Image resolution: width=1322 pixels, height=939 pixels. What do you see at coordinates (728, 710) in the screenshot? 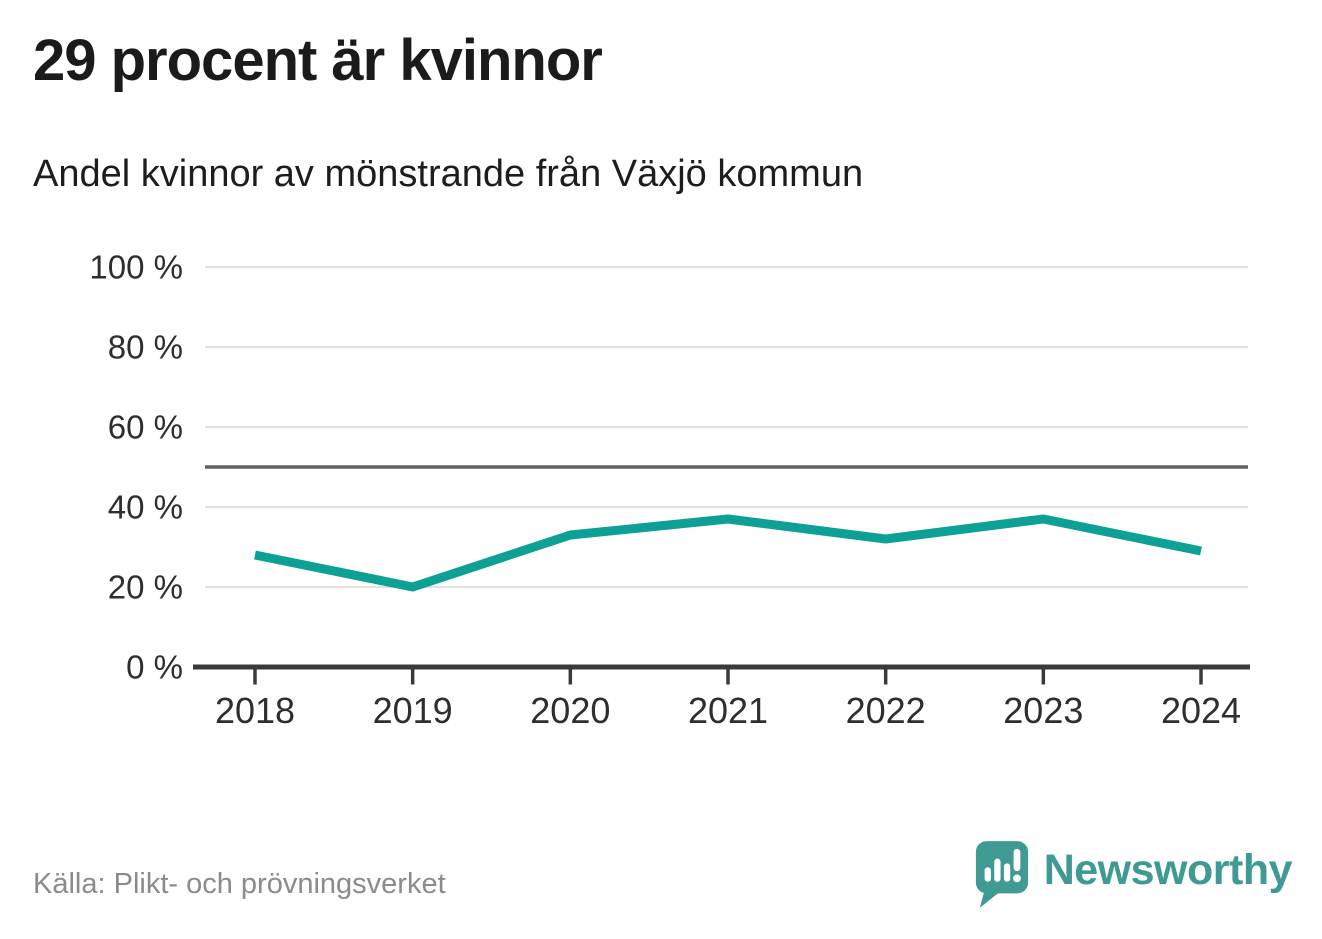
I see `x-tick-label-2021: 2021` at bounding box center [728, 710].